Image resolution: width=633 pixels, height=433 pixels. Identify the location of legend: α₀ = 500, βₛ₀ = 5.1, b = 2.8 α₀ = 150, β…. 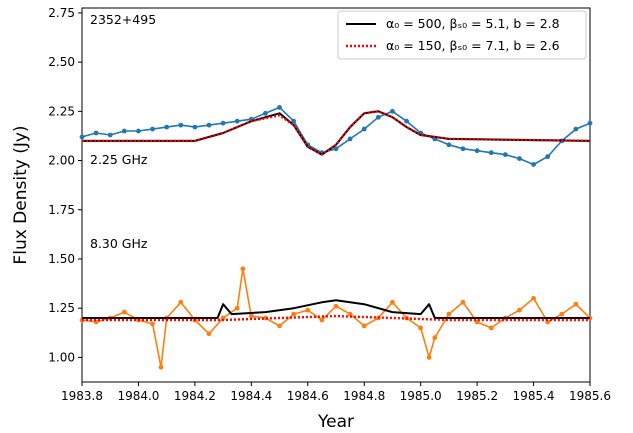
(462, 35).